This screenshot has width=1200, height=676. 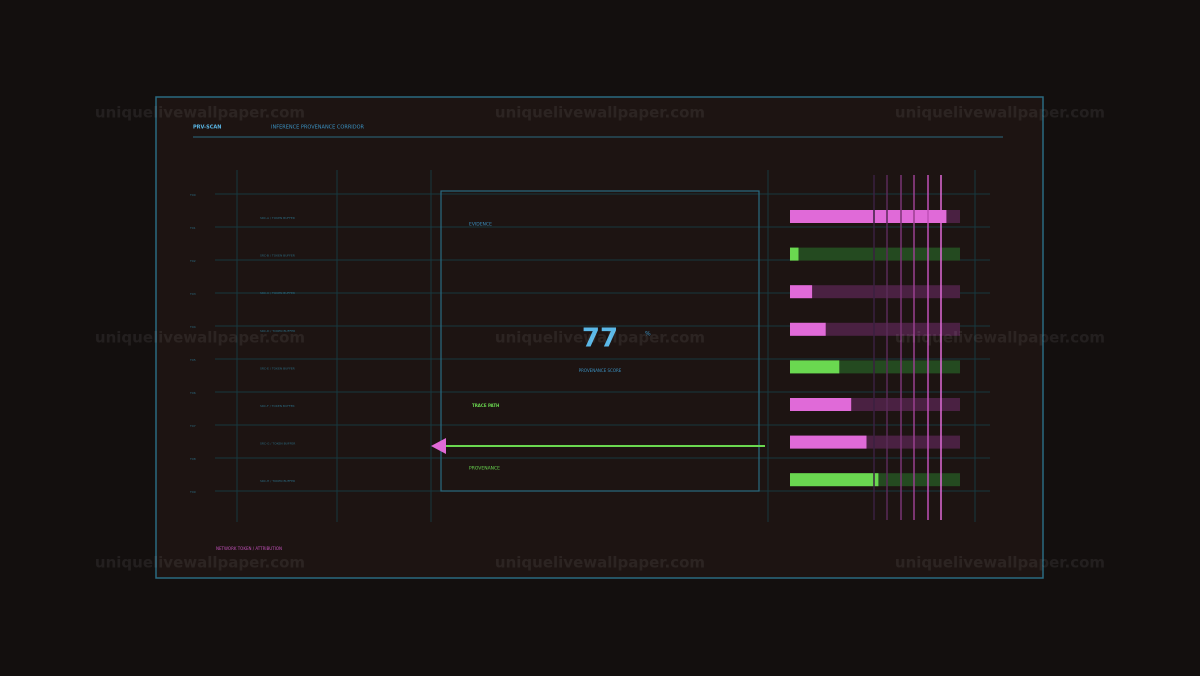 What do you see at coordinates (249, 548) in the screenshot?
I see `footer-label: NETWORK TOKEN / ATTRIBUTION` at bounding box center [249, 548].